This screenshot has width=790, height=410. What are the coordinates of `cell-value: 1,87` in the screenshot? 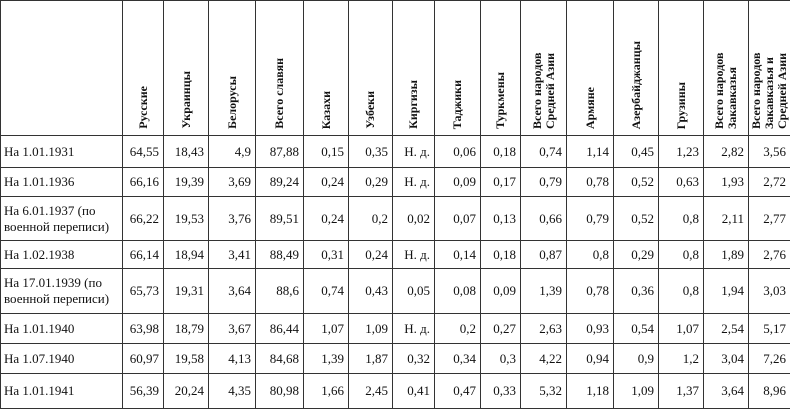 It's located at (370, 358).